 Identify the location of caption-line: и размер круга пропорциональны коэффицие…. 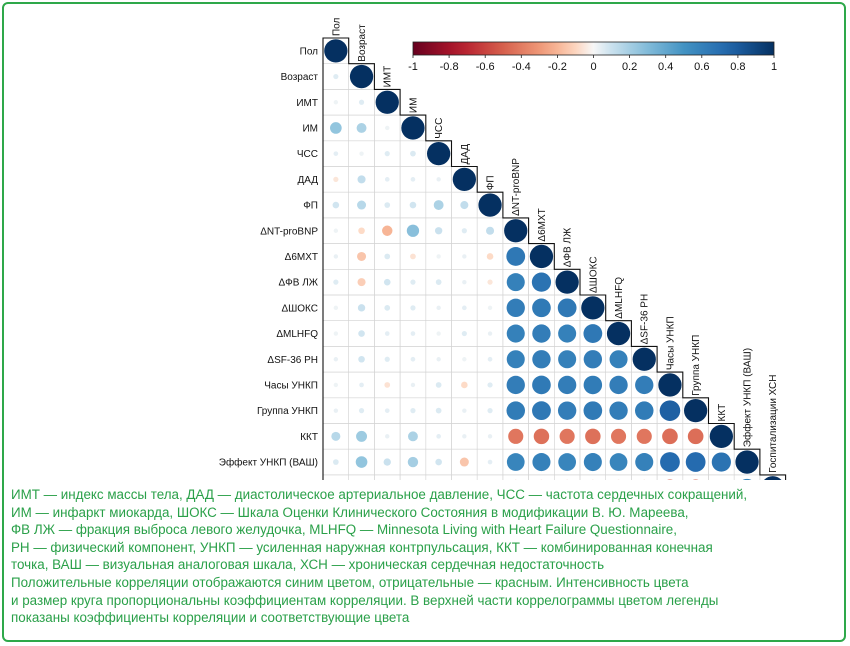
(365, 600).